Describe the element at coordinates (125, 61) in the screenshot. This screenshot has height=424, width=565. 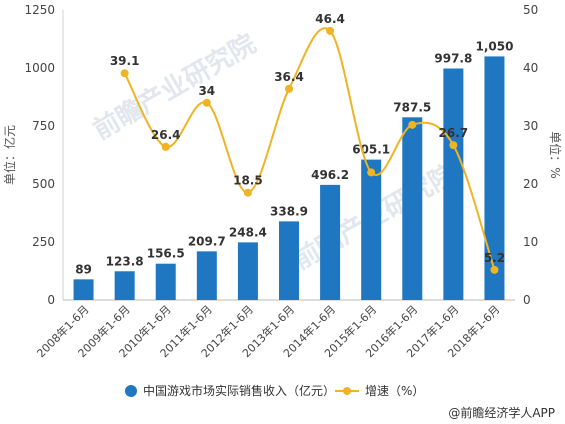
I see `growth-value-label: 39.1` at that location.